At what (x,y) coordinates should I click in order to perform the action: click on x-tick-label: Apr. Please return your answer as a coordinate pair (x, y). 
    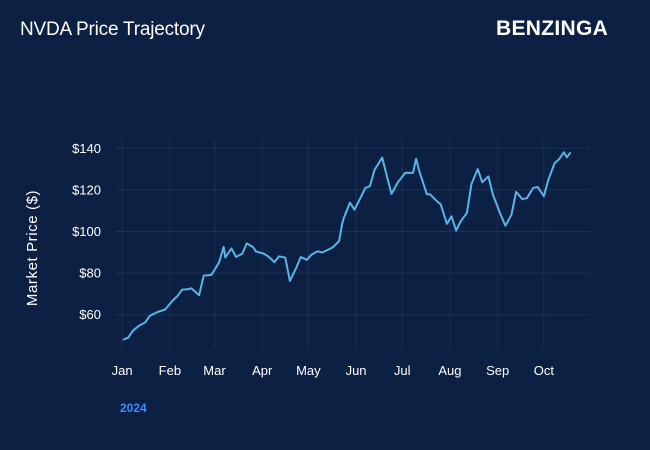
    Looking at the image, I should click on (262, 370).